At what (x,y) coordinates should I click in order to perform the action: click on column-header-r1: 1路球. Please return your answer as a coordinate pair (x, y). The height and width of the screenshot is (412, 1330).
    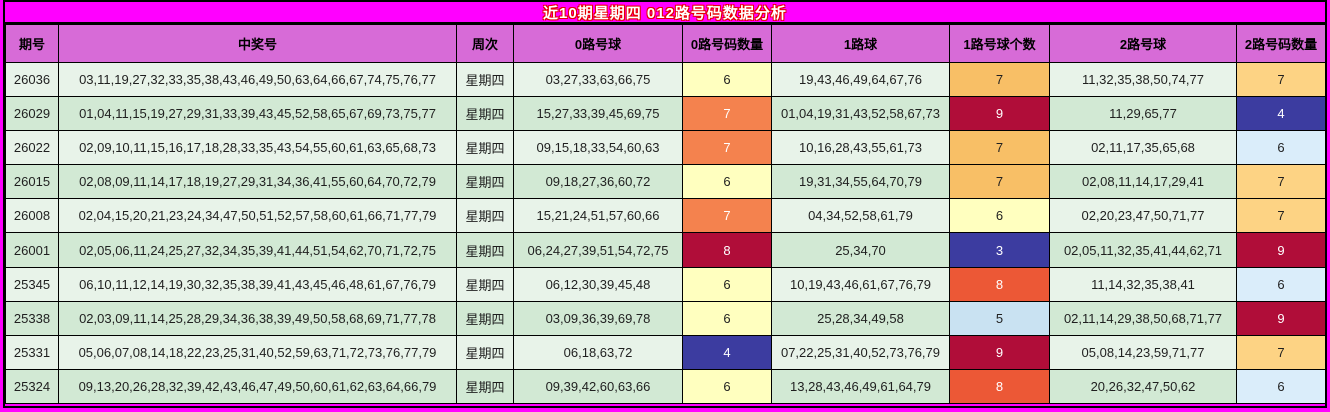
    Looking at the image, I should click on (860, 43).